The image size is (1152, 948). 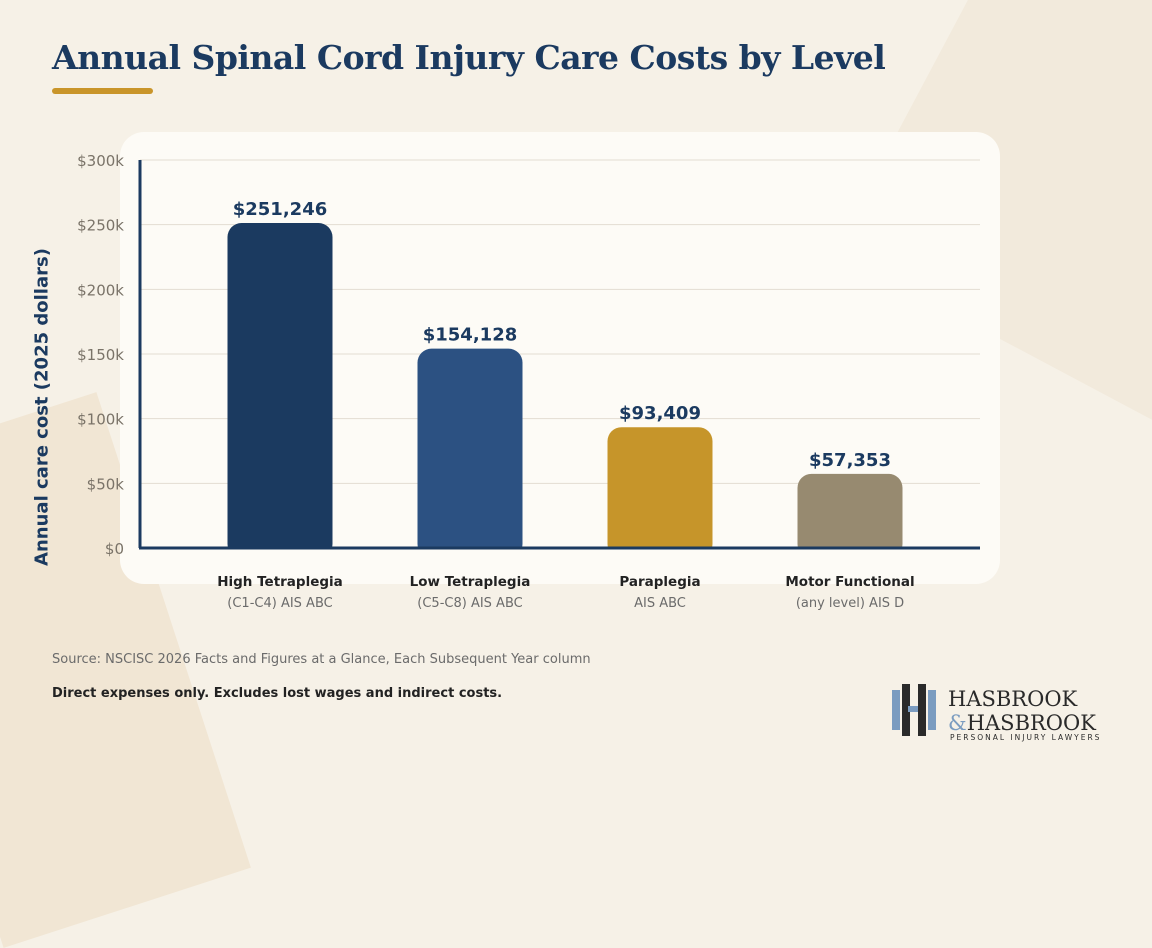 I want to click on category-name: Low Tetraplegia, so click(x=470, y=582).